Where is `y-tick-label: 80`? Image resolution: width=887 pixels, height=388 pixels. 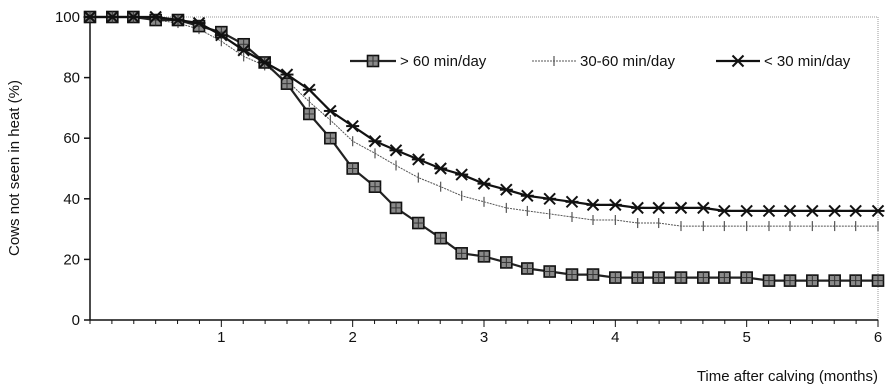
y-tick-label: 80 is located at coordinates (71, 78).